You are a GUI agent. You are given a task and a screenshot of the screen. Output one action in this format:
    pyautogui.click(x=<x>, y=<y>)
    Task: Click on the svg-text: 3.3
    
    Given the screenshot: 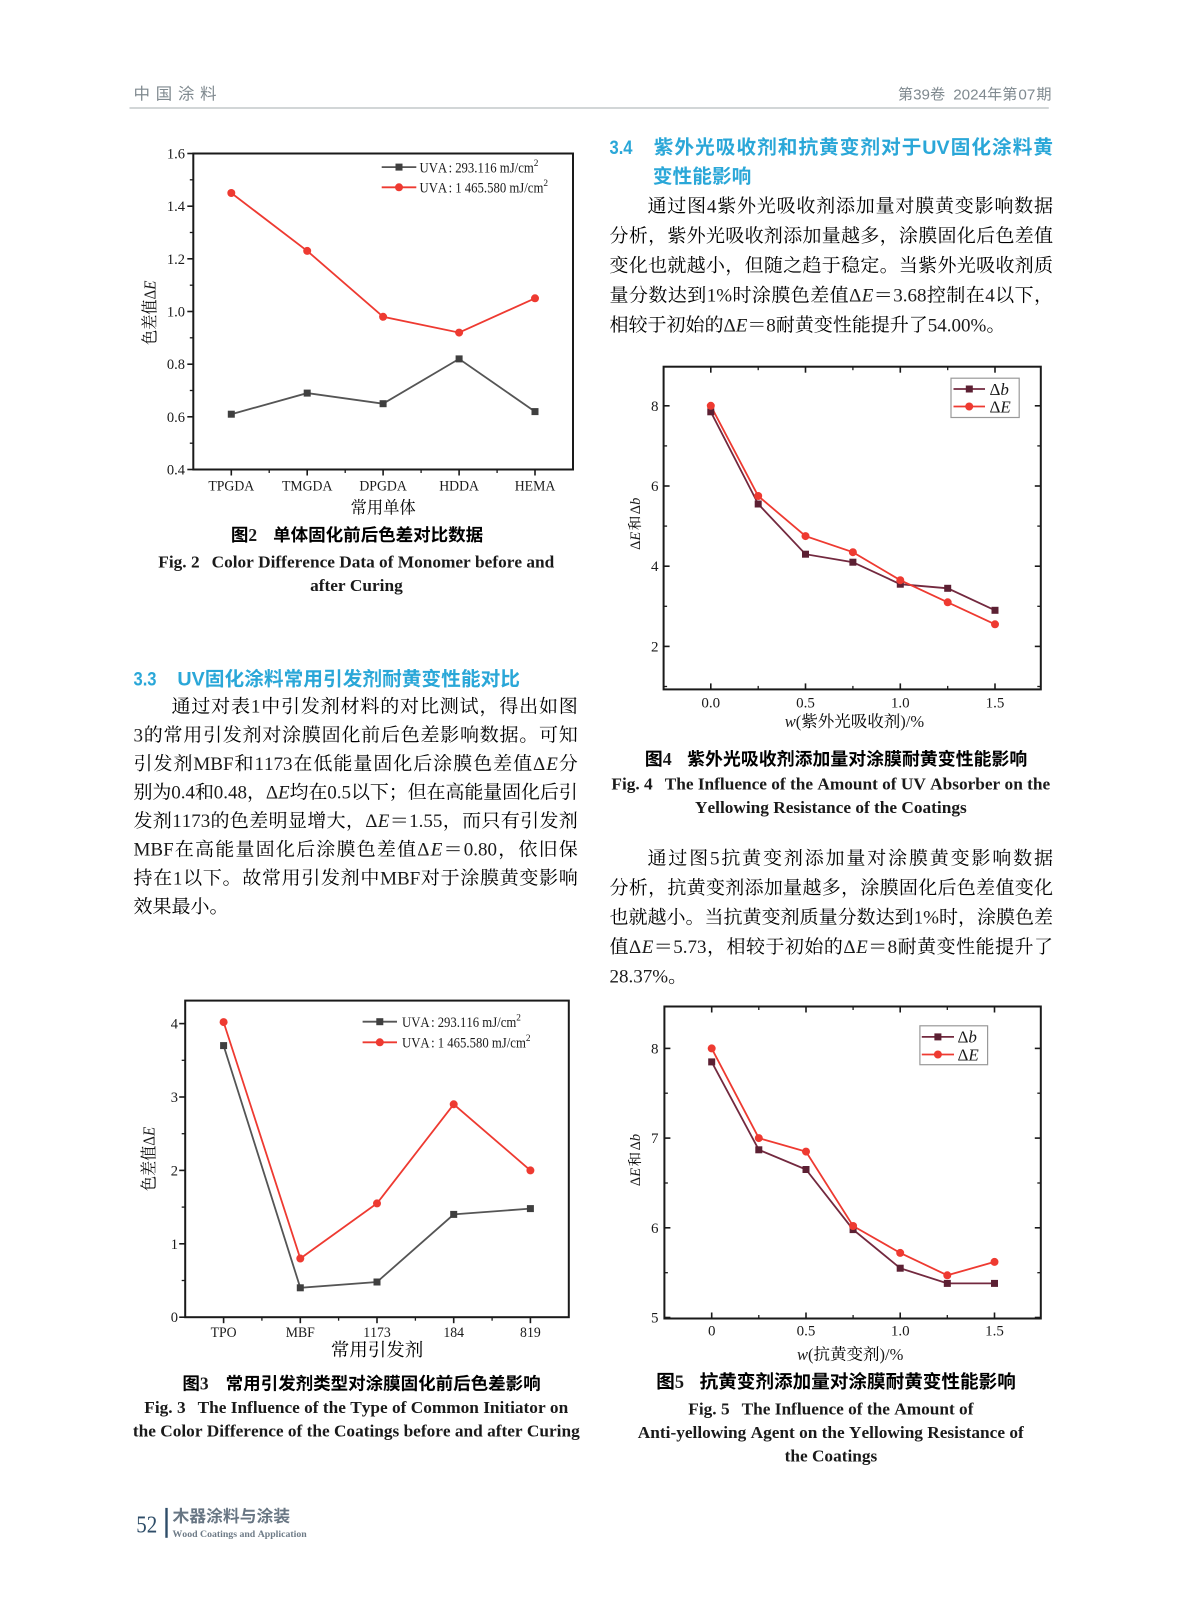 What is the action you would take?
    pyautogui.click(x=145, y=680)
    